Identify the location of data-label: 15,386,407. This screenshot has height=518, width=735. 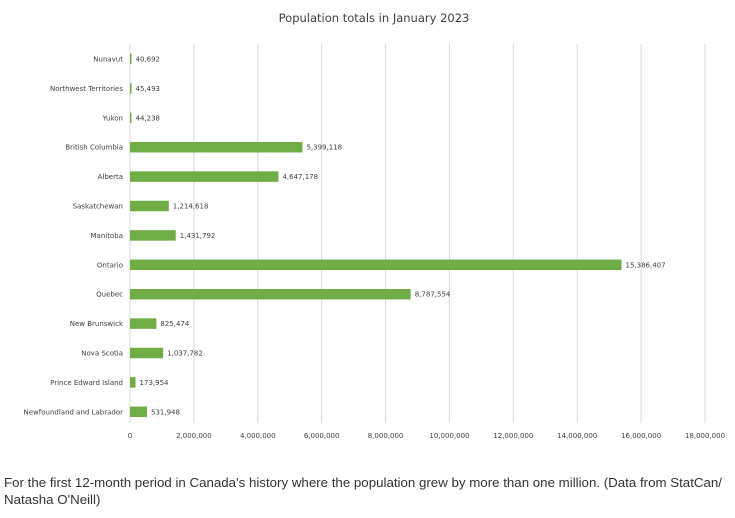
(646, 265).